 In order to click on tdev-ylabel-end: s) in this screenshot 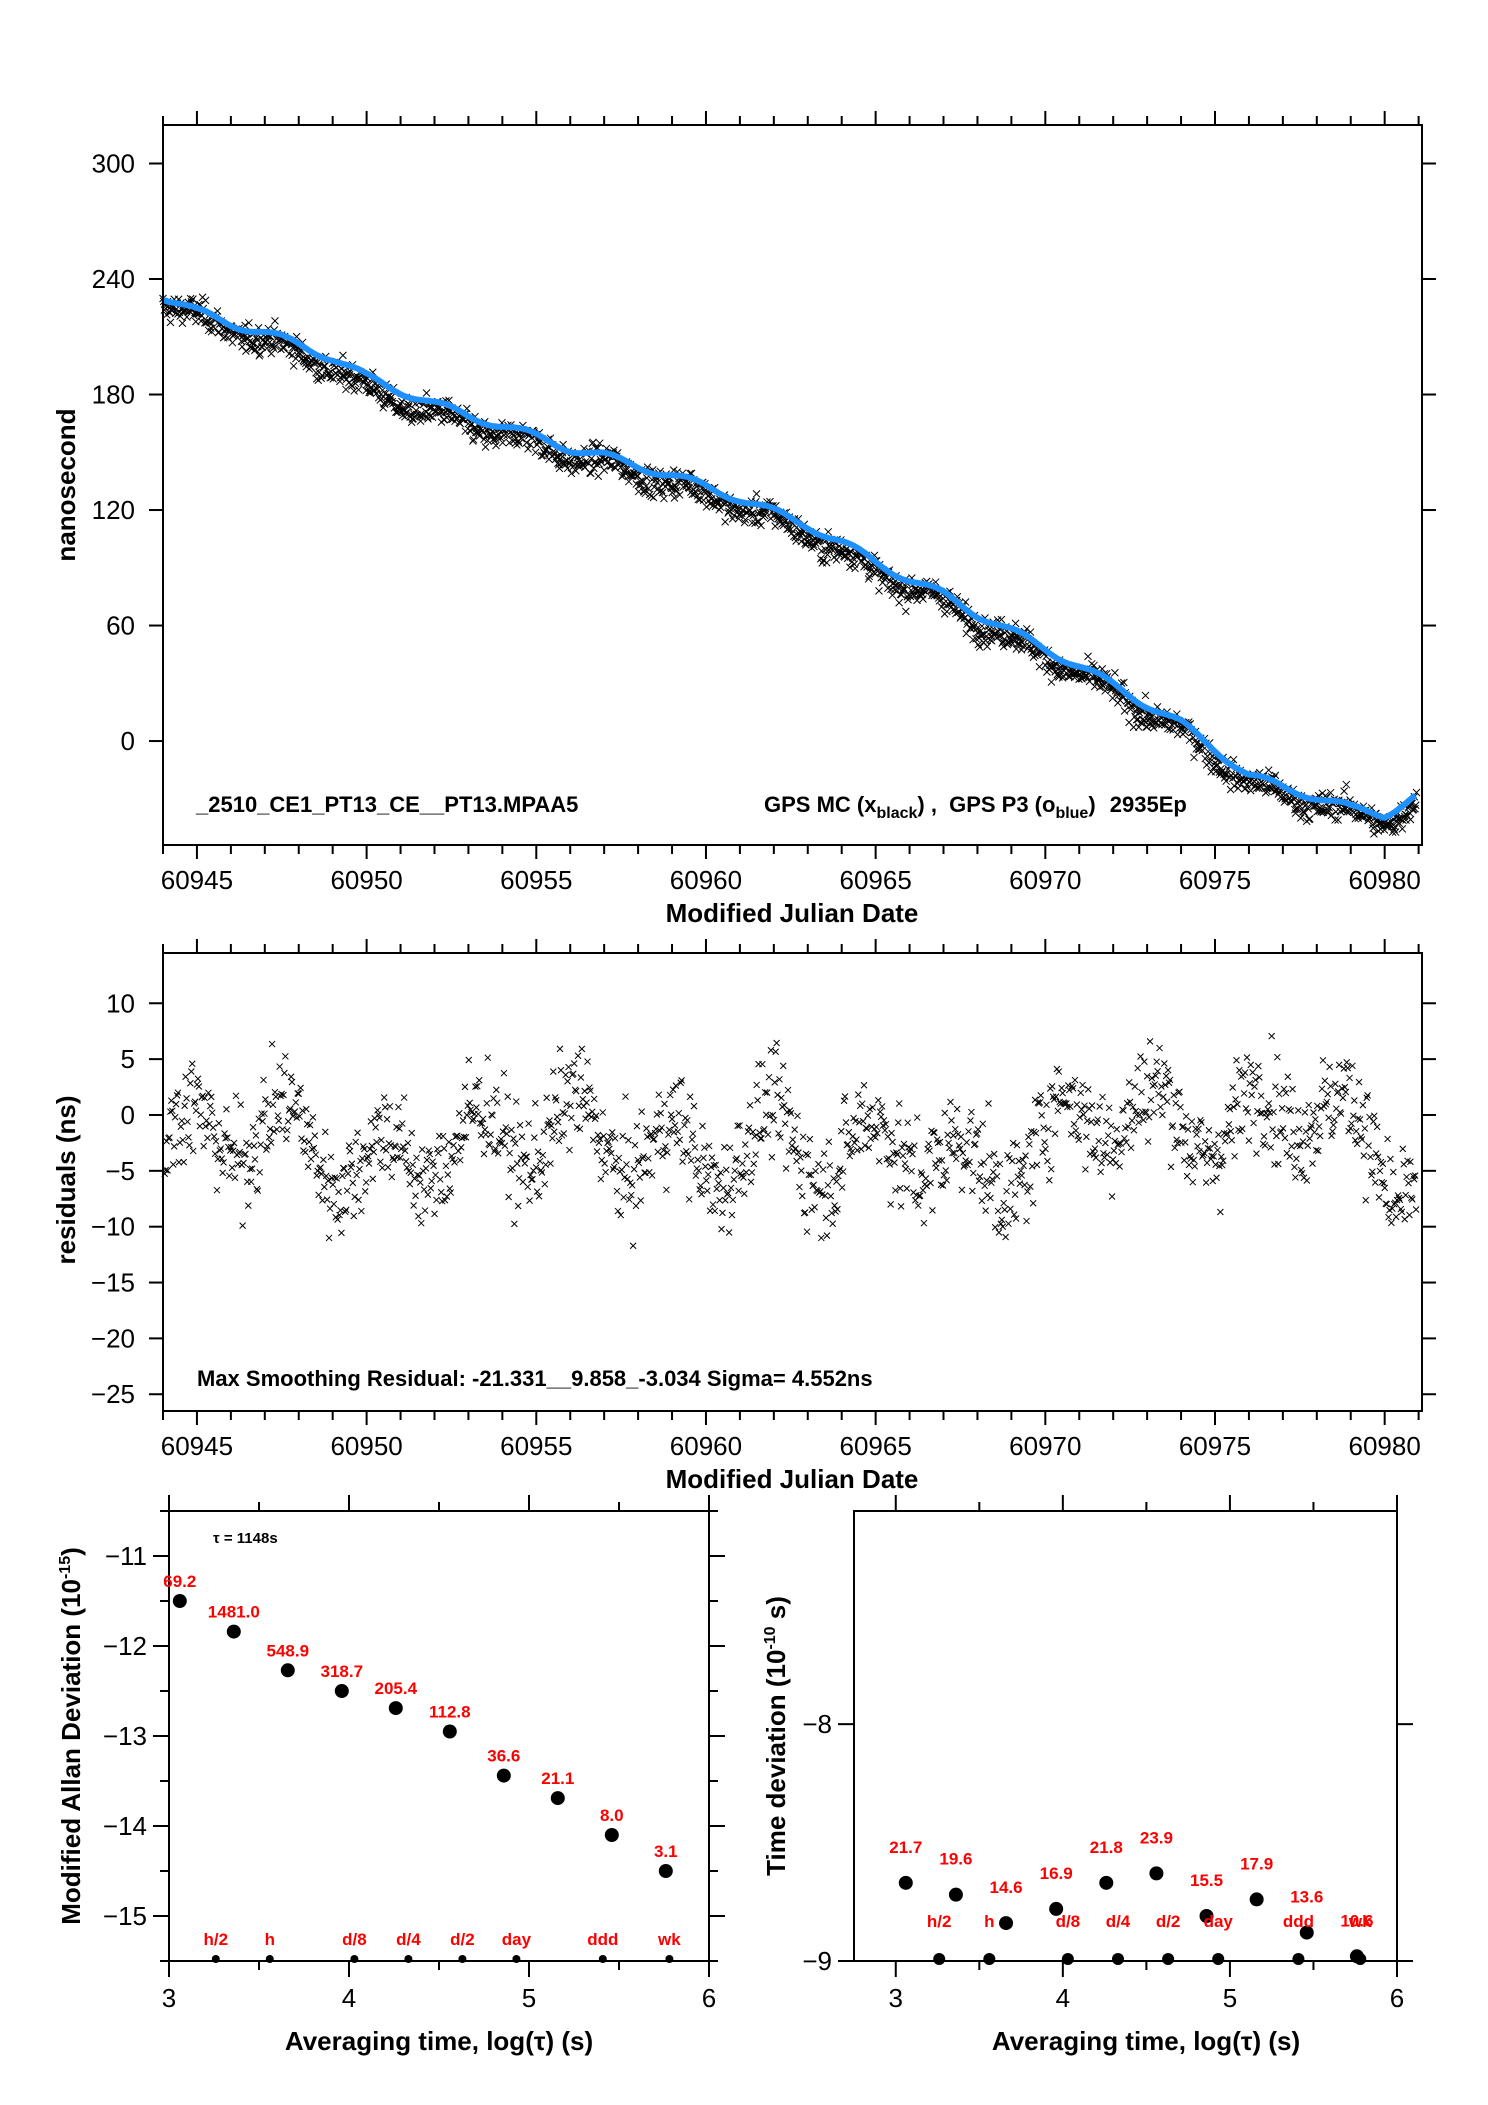, I will do `click(776, 1611)`.